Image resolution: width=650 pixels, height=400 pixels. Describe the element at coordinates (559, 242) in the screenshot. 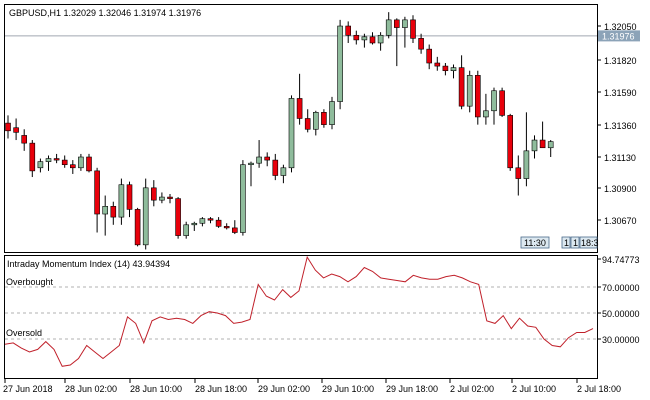

I see `time-markers: 11:30 1 1 18:3` at that location.